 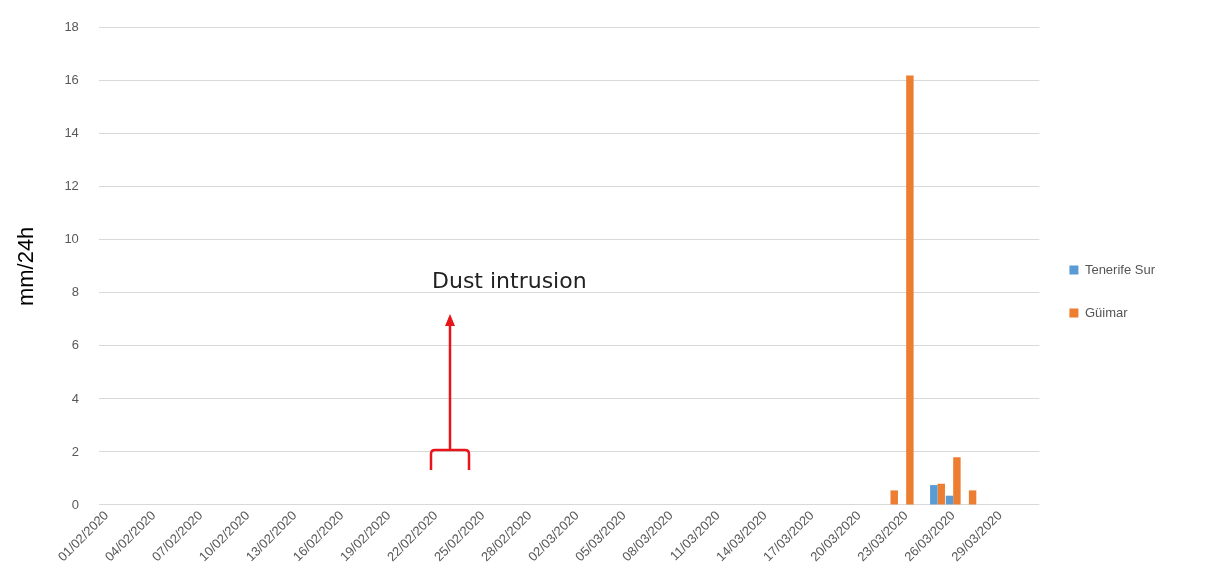 I want to click on y-tick-label: 6, so click(x=75, y=345).